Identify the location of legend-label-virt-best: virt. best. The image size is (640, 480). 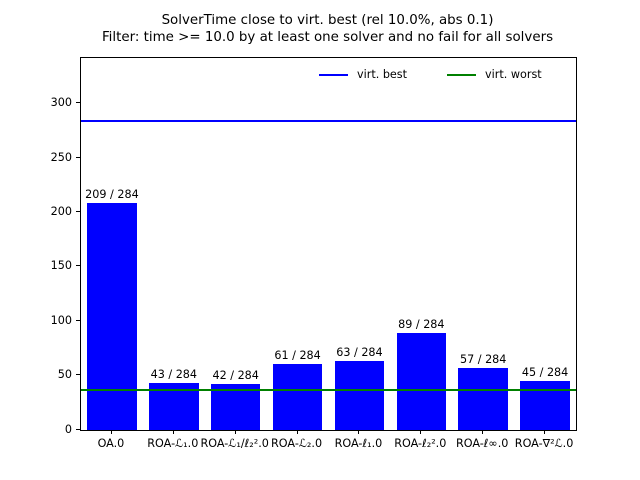
(382, 74).